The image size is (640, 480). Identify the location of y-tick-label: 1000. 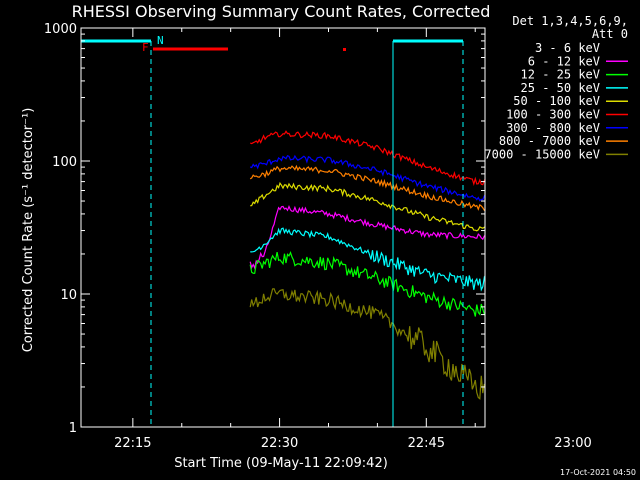
(60, 29).